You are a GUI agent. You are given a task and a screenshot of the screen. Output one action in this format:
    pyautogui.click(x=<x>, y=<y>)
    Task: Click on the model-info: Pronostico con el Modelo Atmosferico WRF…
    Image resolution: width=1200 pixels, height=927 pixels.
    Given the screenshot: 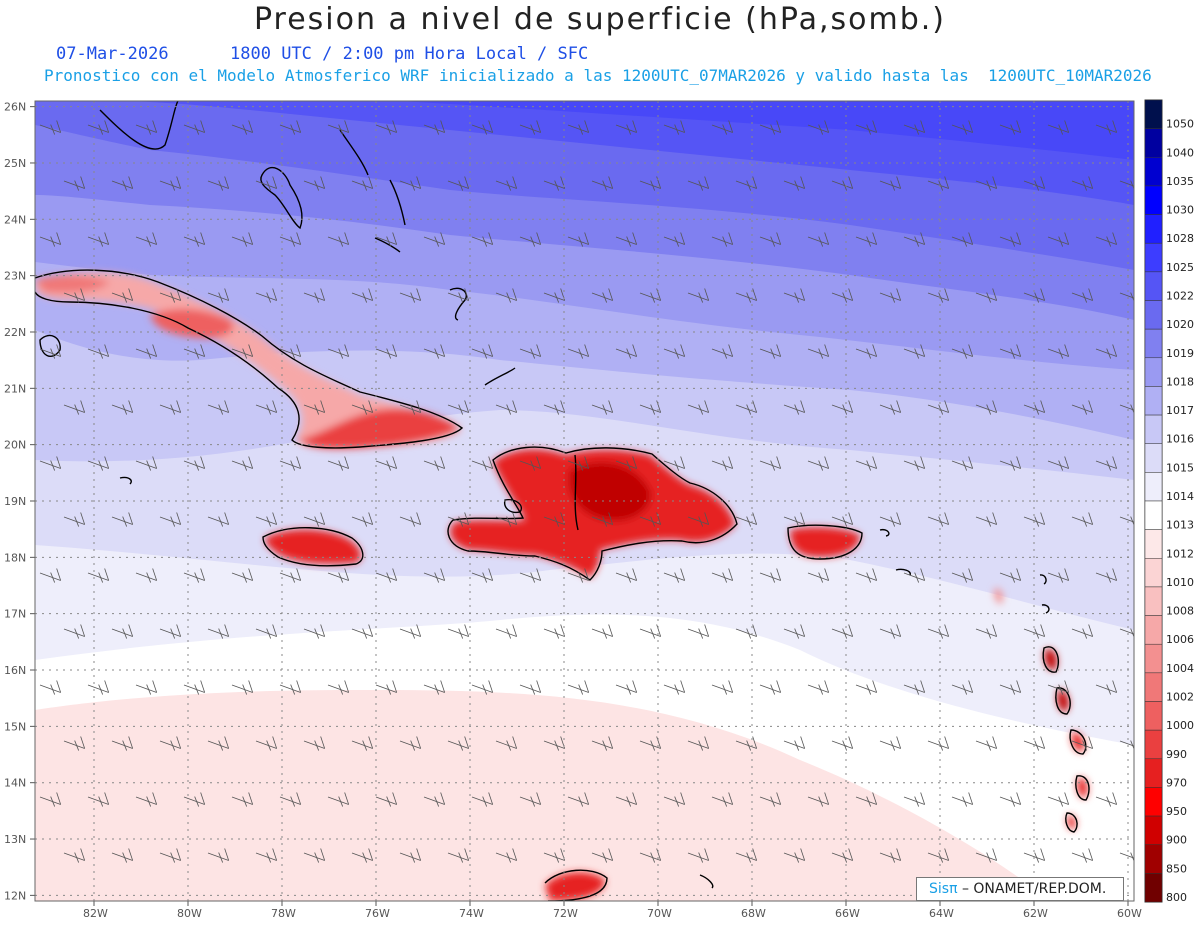 What is the action you would take?
    pyautogui.click(x=598, y=75)
    